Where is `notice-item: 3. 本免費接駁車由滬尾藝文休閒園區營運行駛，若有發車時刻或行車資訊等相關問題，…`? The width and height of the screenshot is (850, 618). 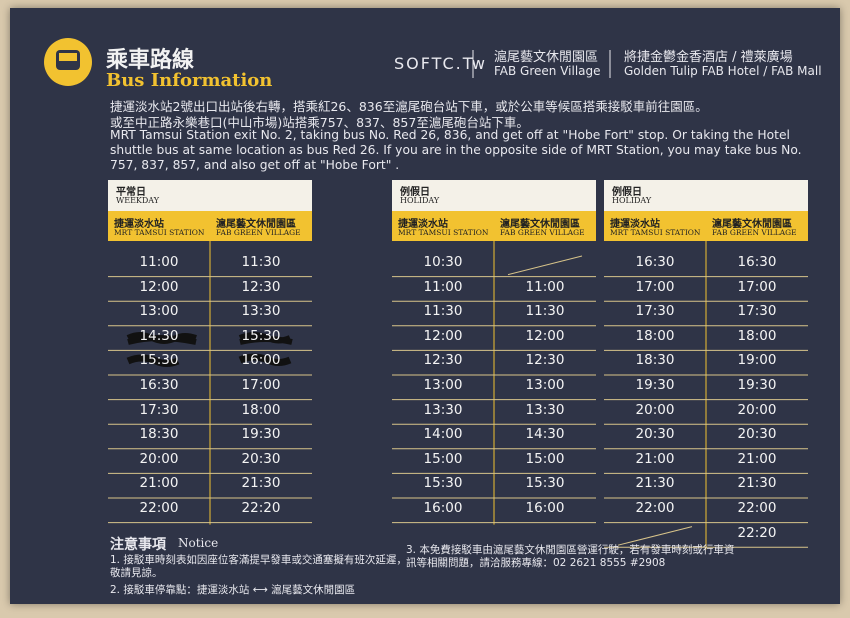 notice-item: 3. 本免費接駁車由滬尾藝文休閒園區營運行駛，若有發車時刻或行車資訊等相關問題，… is located at coordinates (570, 556).